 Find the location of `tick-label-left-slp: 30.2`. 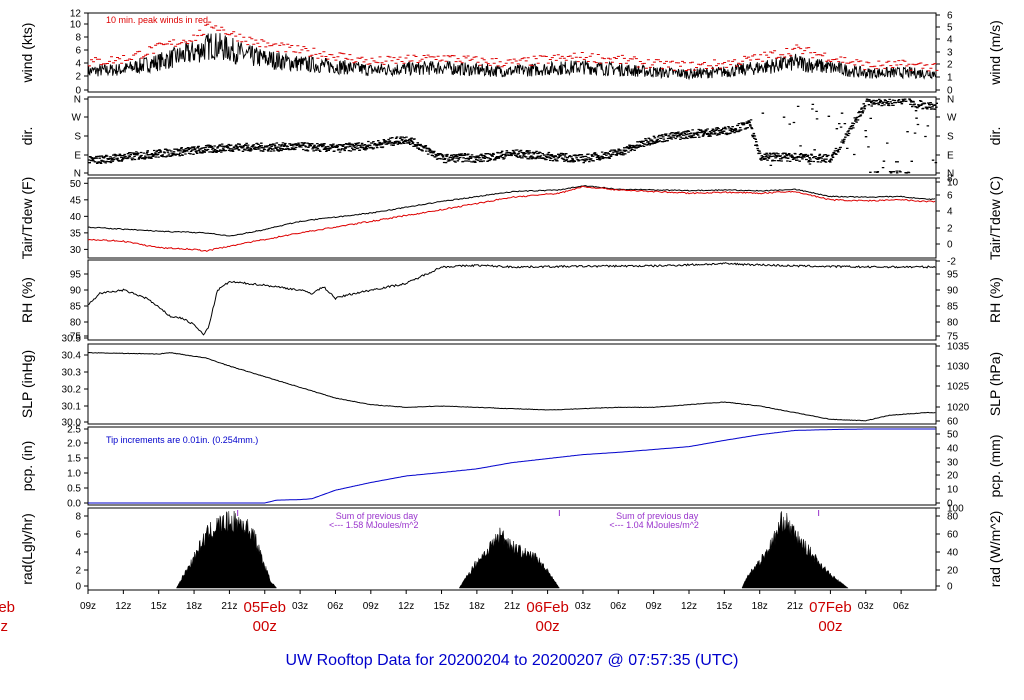

tick-label-left-slp: 30.2 is located at coordinates (72, 390).